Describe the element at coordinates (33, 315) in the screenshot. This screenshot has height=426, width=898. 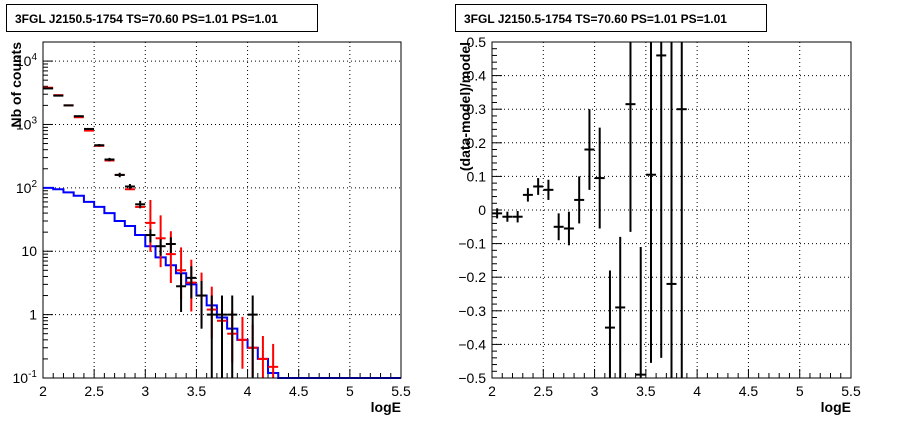
I see `left-y-tick-label: 1` at that location.